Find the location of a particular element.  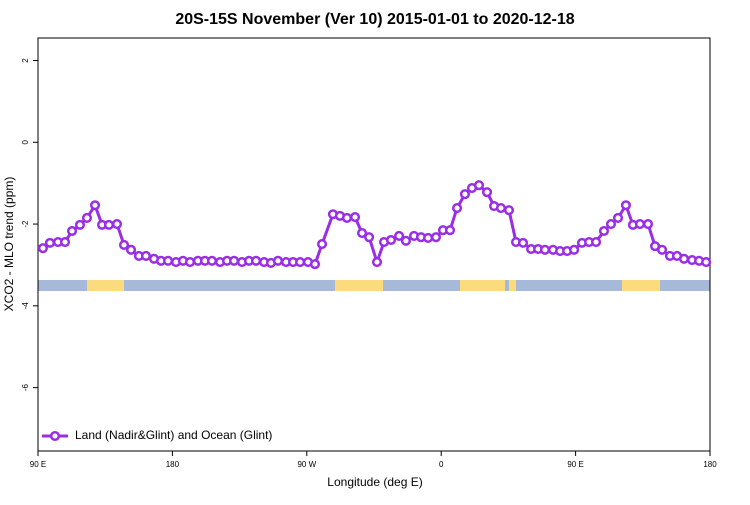

y-axis-label: XCO2 - MLO trend (ppm) is located at coordinates (9, 244).